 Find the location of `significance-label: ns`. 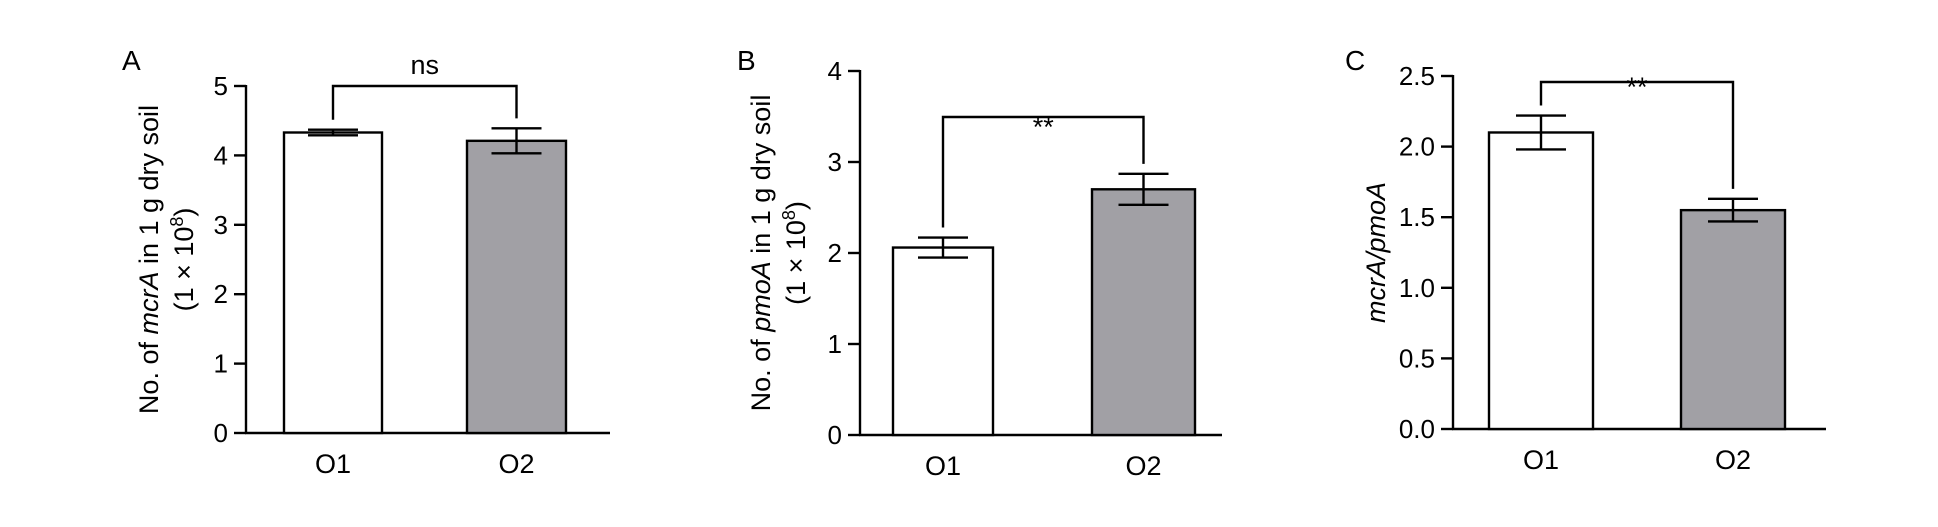

significance-label: ns is located at coordinates (424, 65).